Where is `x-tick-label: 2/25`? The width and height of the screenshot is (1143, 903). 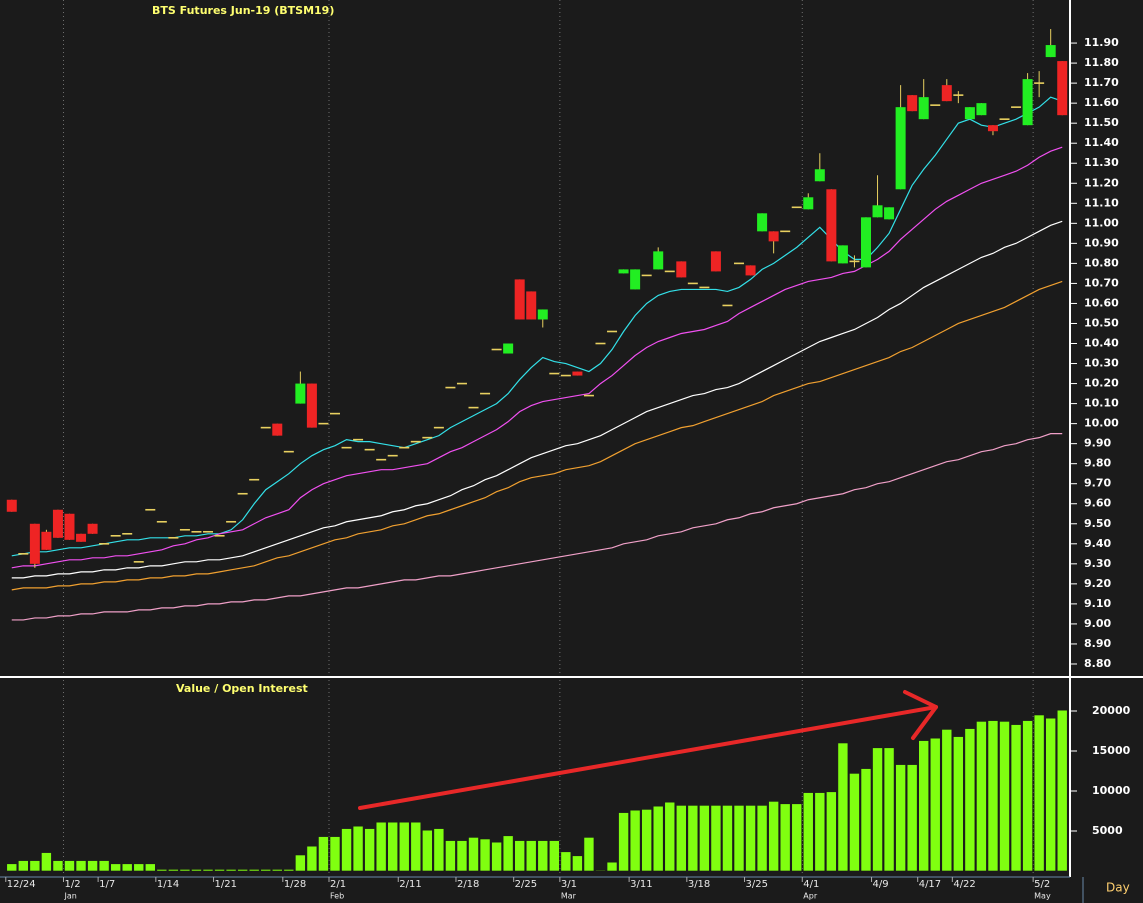
x-tick-label: 2/25 is located at coordinates (526, 884).